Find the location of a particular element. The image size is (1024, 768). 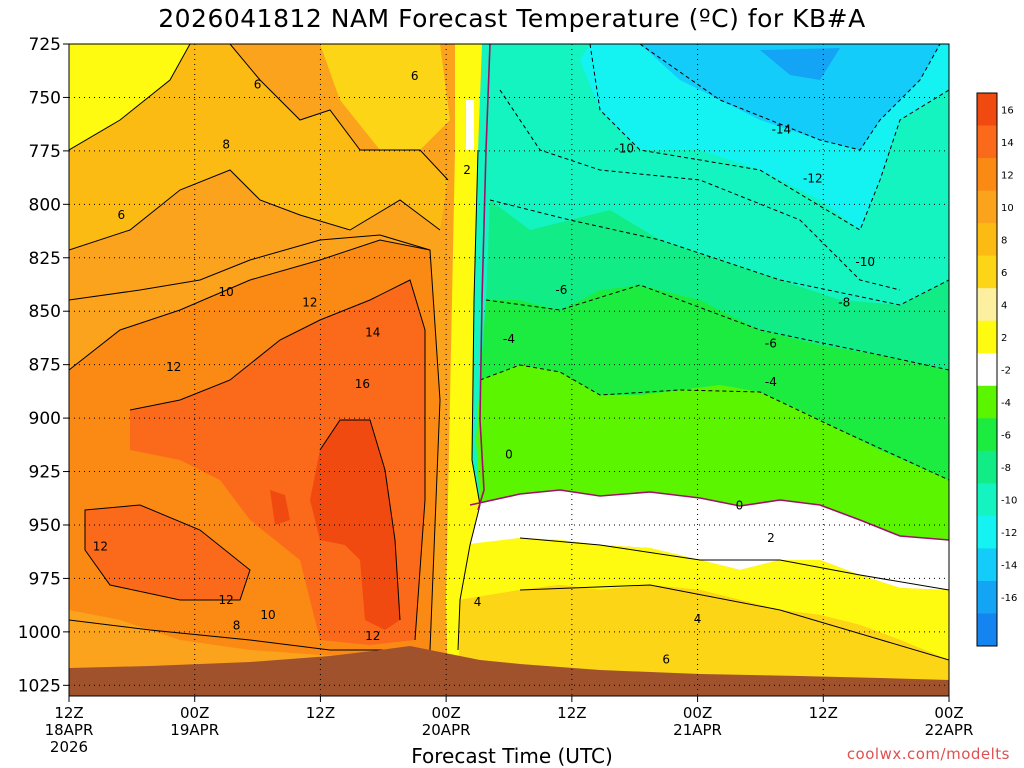

colorbar-label: 16 is located at coordinates (1007, 110).